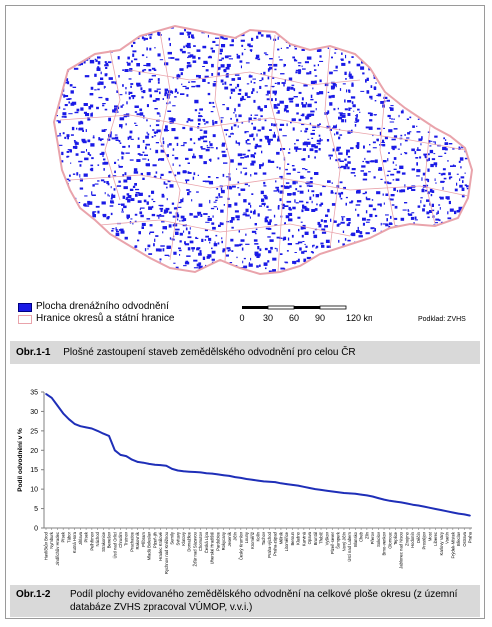 This screenshot has width=492, height=627. I want to click on legend-label: Hranice okresů a státní hranice, so click(105, 318).